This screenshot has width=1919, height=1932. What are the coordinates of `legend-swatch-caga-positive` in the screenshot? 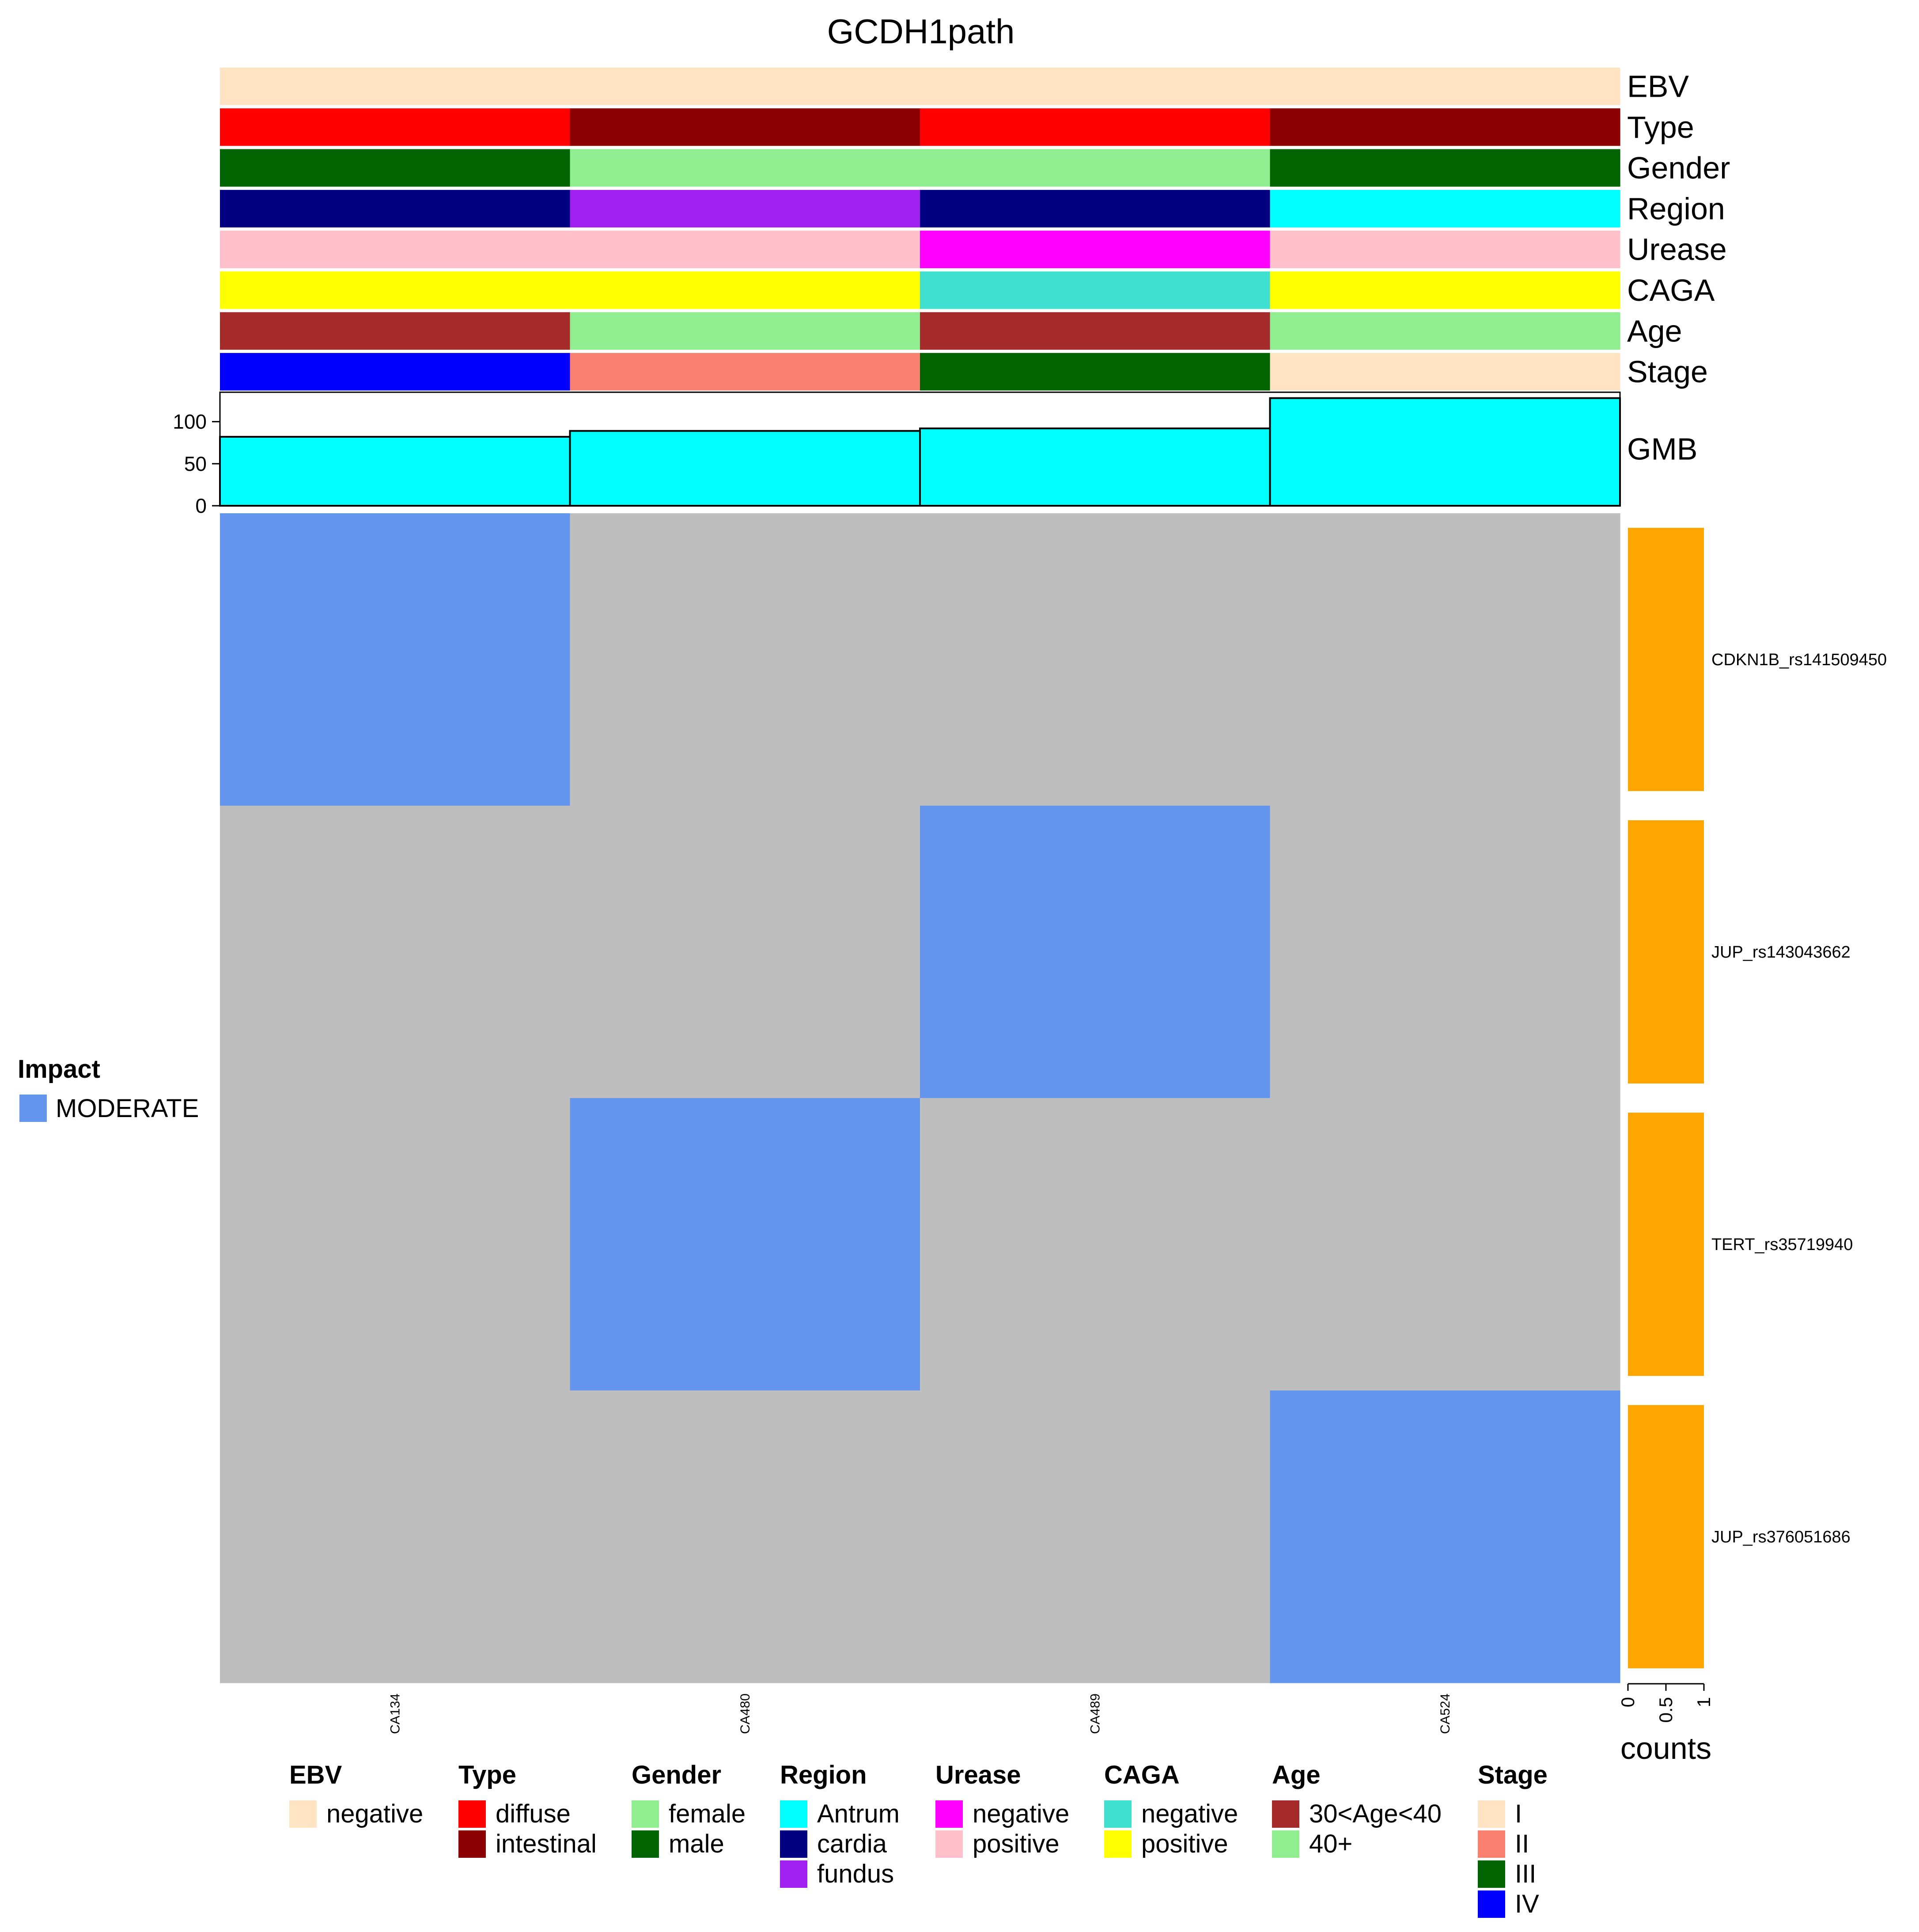 It's located at (1118, 1844).